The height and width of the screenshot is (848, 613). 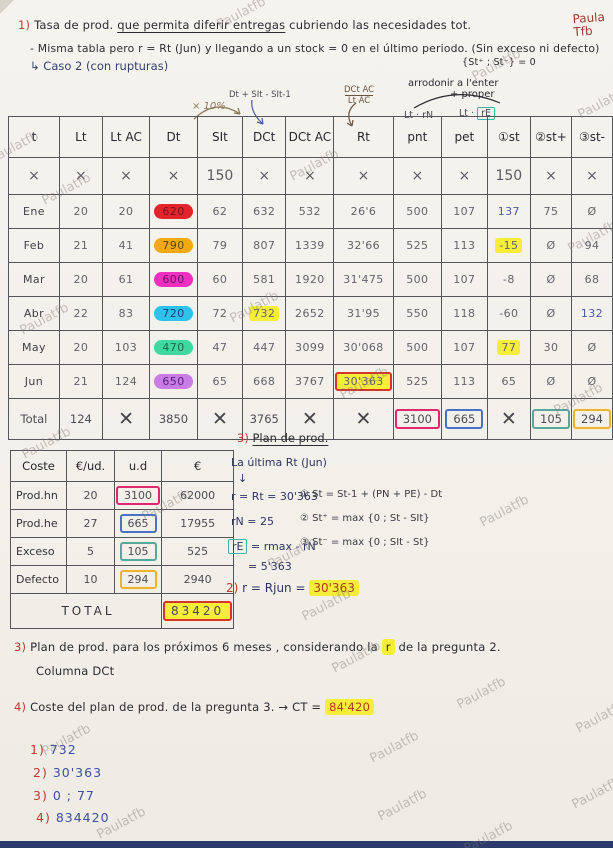 I want to click on question-2-number: 2), so click(x=232, y=588).